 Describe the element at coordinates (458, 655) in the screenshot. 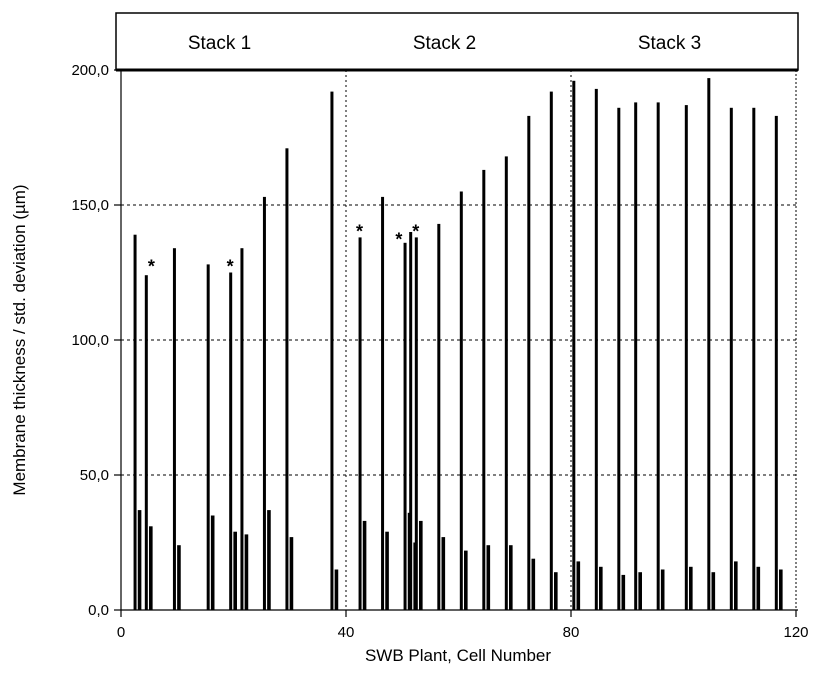

I see `x-axis-title: SWB Plant, Cell Number` at that location.